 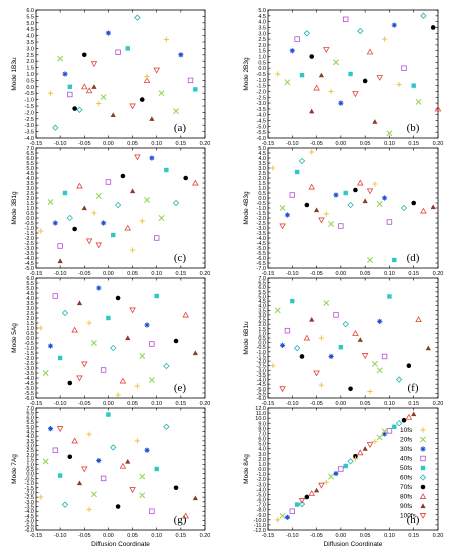 What do you see at coordinates (406, 497) in the screenshot?
I see `legend-label: 80fs` at bounding box center [406, 497].